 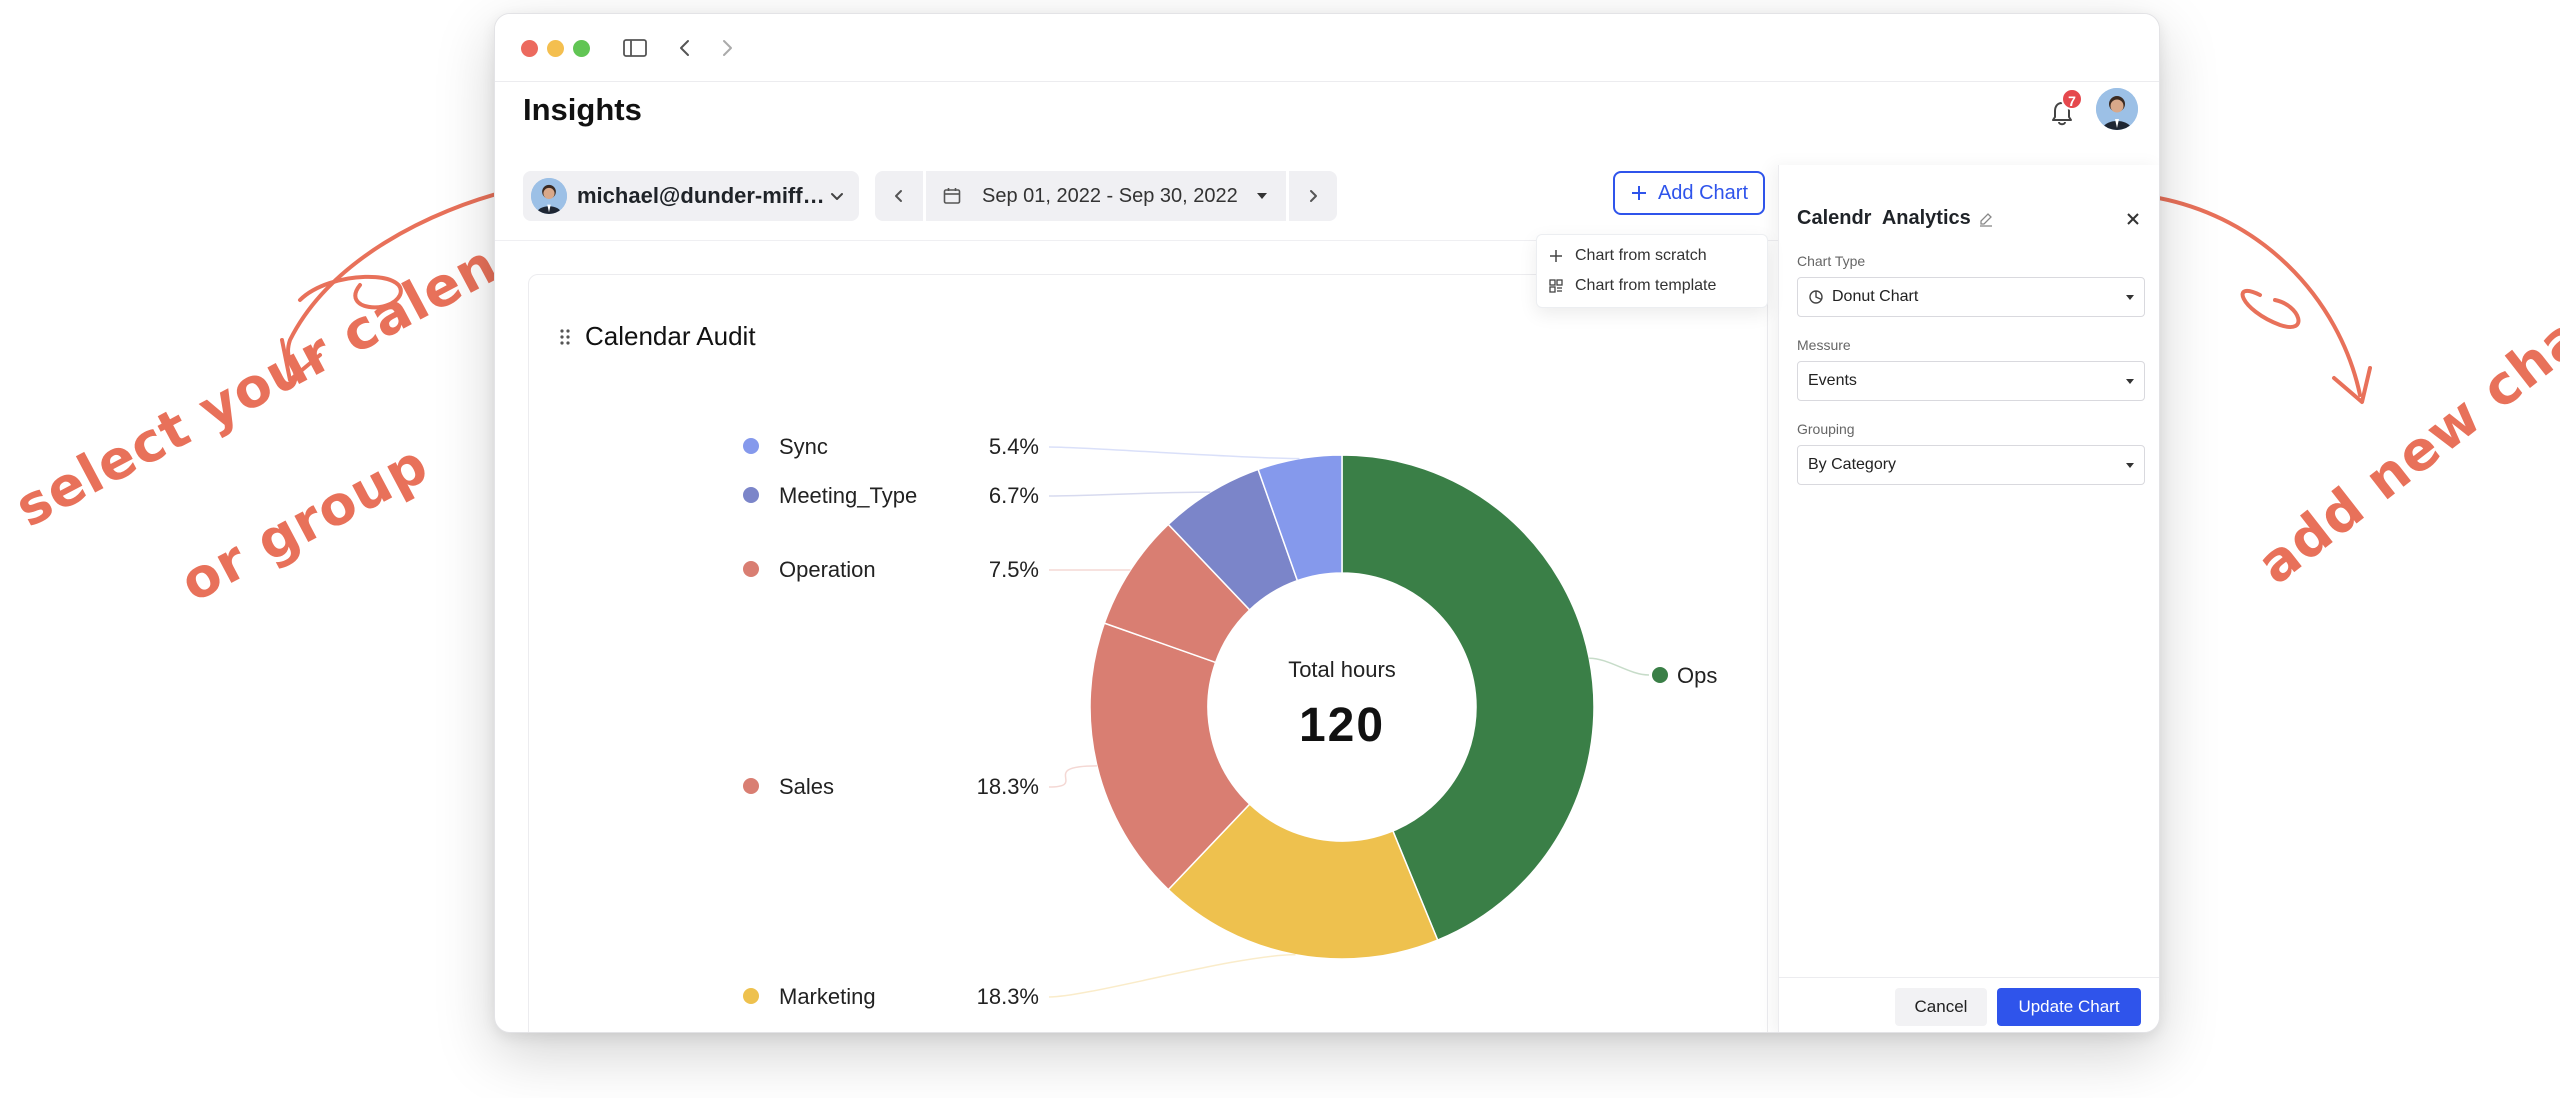 What do you see at coordinates (727, 48) in the screenshot?
I see `forward-icon` at bounding box center [727, 48].